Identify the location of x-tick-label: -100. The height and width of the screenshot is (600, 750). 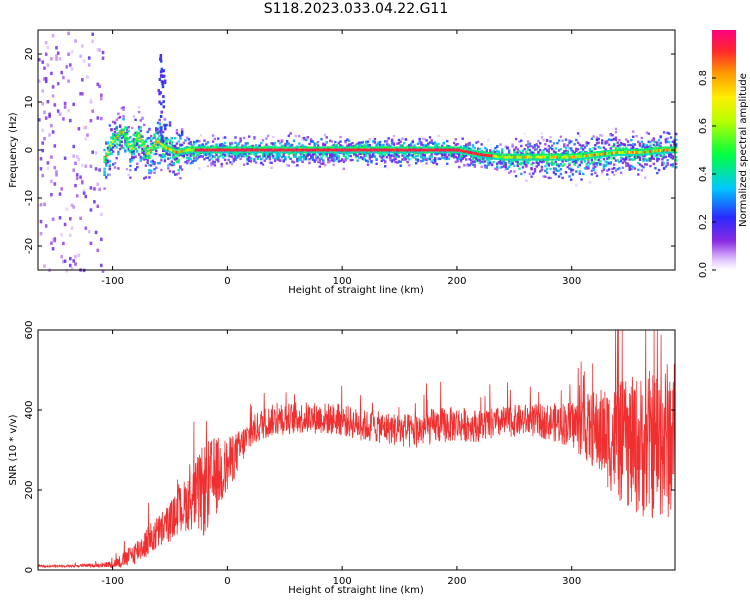
(112, 581).